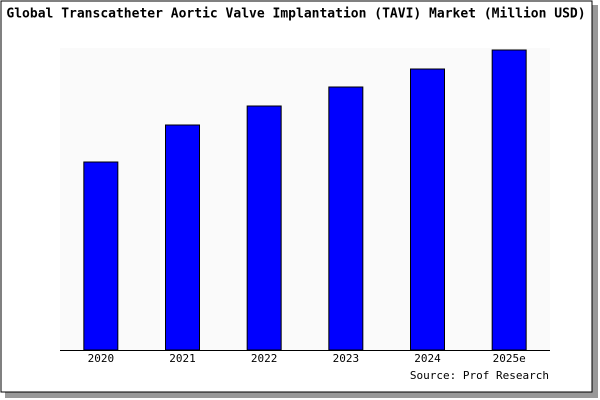  Describe the element at coordinates (182, 358) in the screenshot. I see `x-tick-label: 2021` at that location.